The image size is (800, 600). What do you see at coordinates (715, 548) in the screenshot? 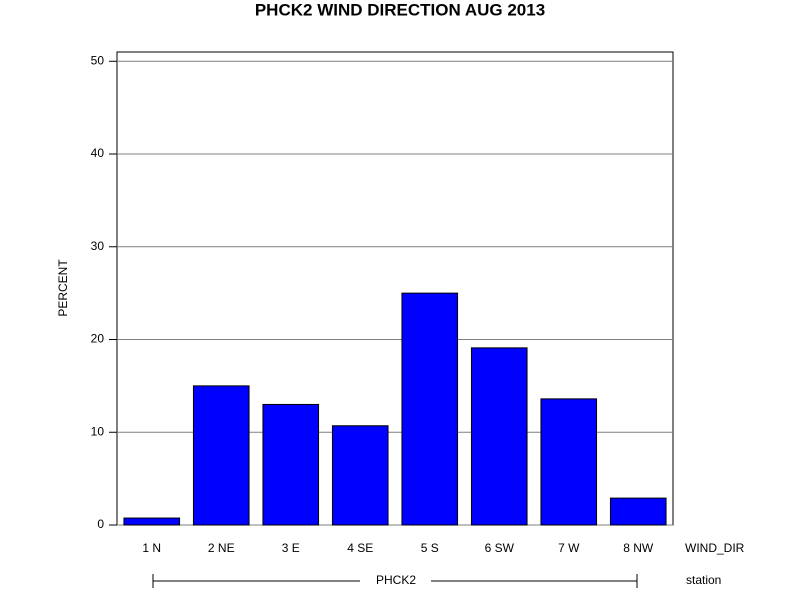
I see `x-axis-label: WIND_DIR` at bounding box center [715, 548].